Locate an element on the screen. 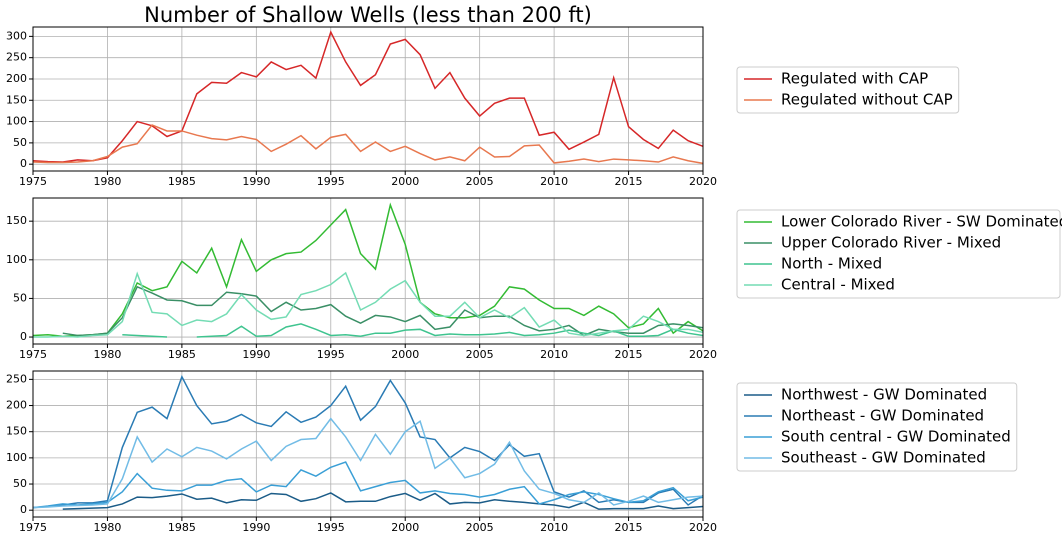  legend: Regulated with CAP Regulated without CAP is located at coordinates (848, 90).